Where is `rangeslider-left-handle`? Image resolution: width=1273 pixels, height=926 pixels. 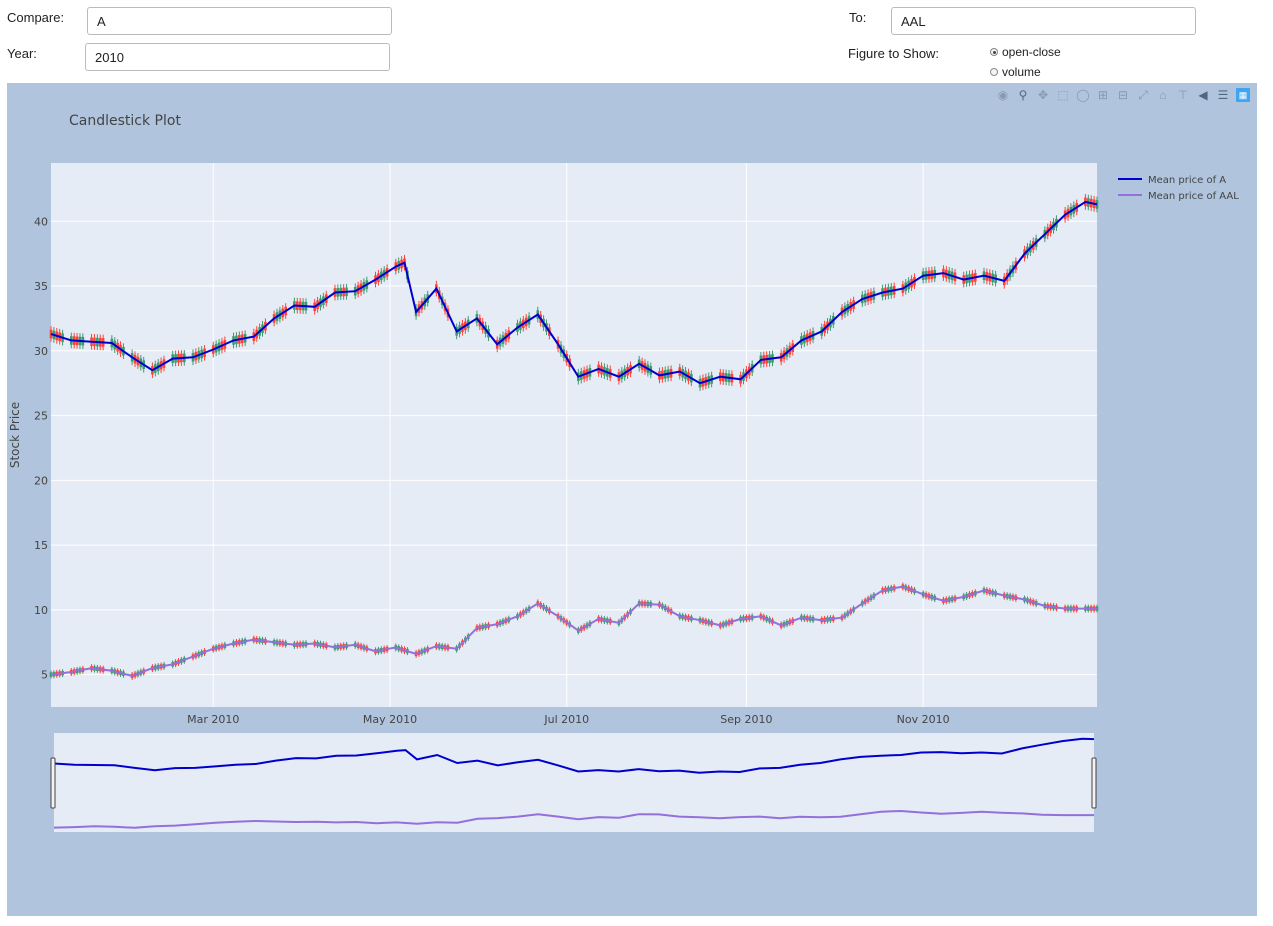
rangeslider-left-handle is located at coordinates (53, 783).